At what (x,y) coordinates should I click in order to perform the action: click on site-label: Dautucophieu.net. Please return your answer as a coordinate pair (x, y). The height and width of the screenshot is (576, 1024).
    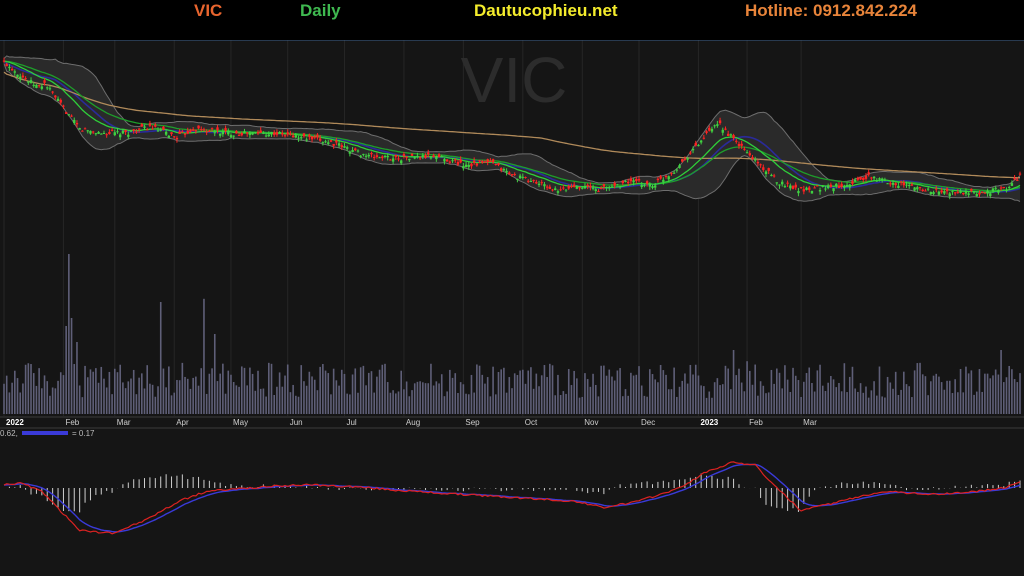
    Looking at the image, I should click on (546, 10).